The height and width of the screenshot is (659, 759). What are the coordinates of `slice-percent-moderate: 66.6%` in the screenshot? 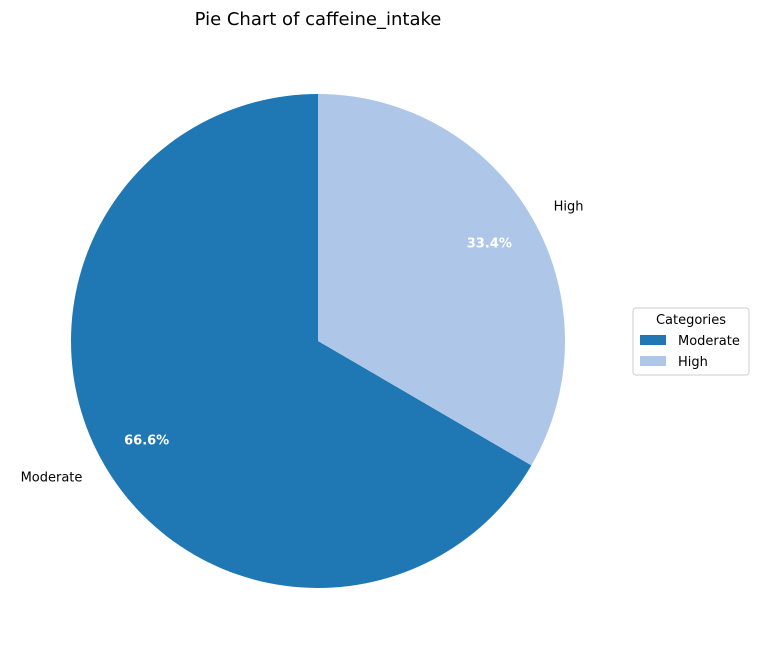 It's located at (146, 440).